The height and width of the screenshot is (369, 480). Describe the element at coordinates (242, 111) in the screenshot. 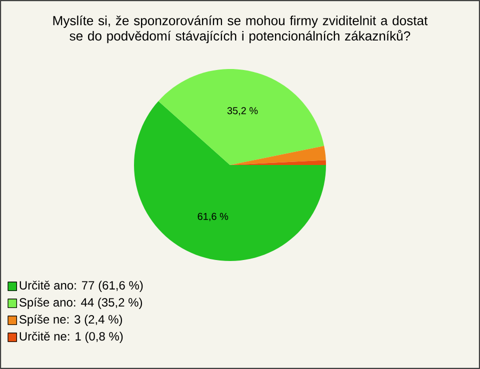

I see `data-label: 35,2 %` at that location.